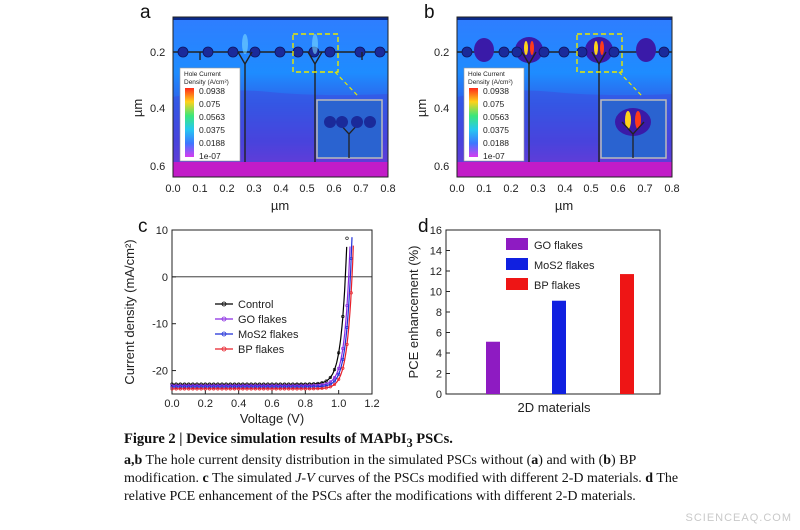 Image resolution: width=800 pixels, height=530 pixels. I want to click on colorbar-values: 0.0938 0.075 0.0563 0.0375 0.0188 1e-07, so click(212, 123).